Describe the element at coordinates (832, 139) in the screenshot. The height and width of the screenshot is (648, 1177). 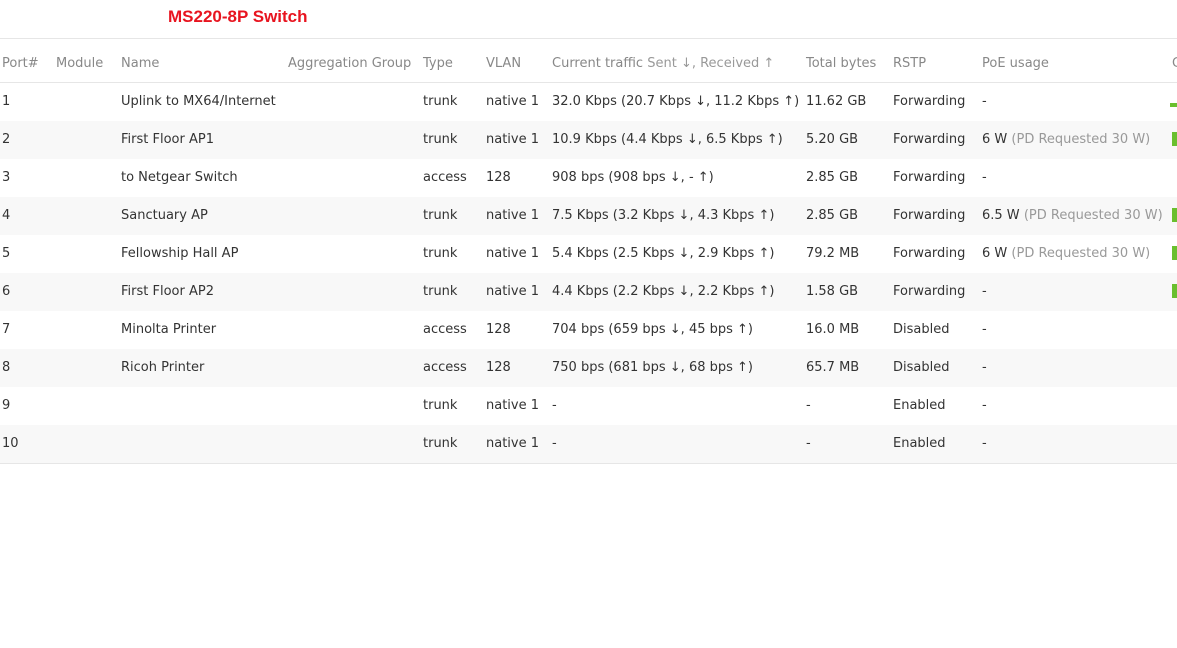
I see `total-bytes-cell: 5.20 GB` at that location.